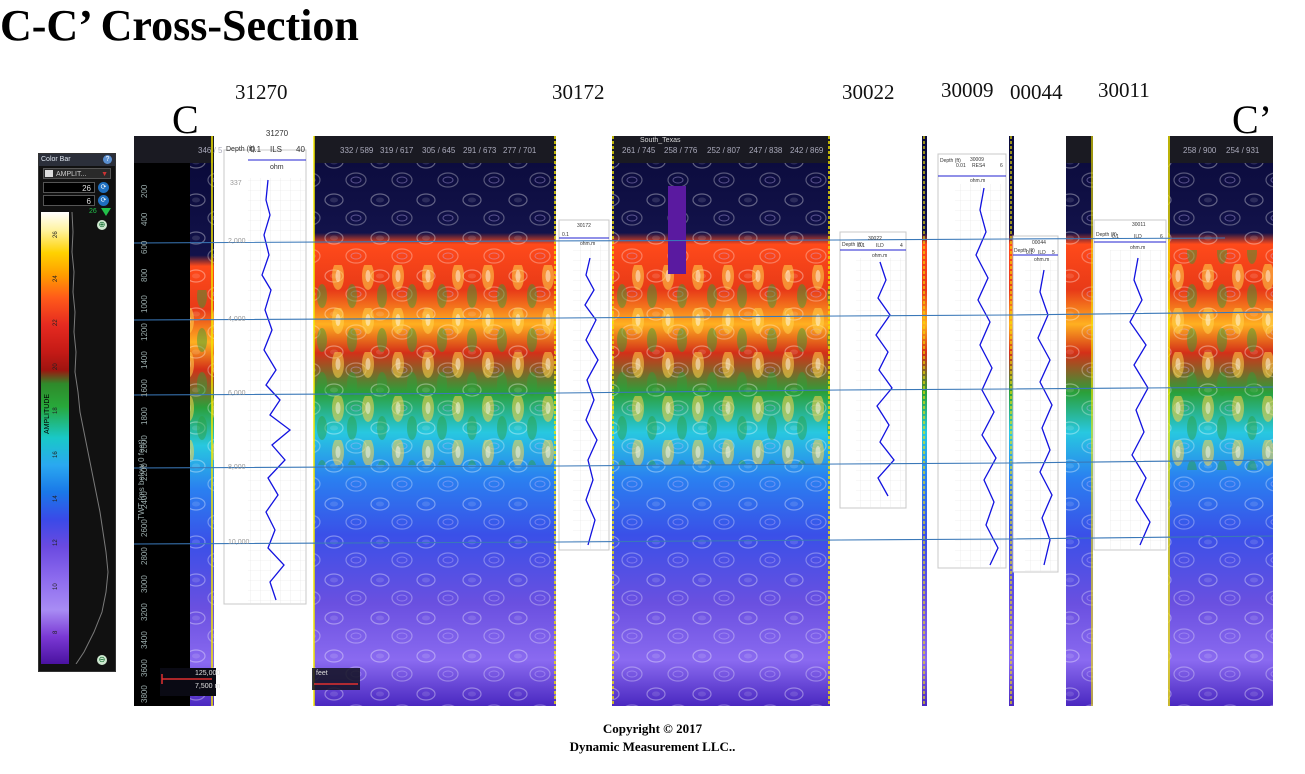  I want to click on panel2-header-tick-3: 291 / 673, so click(480, 150).